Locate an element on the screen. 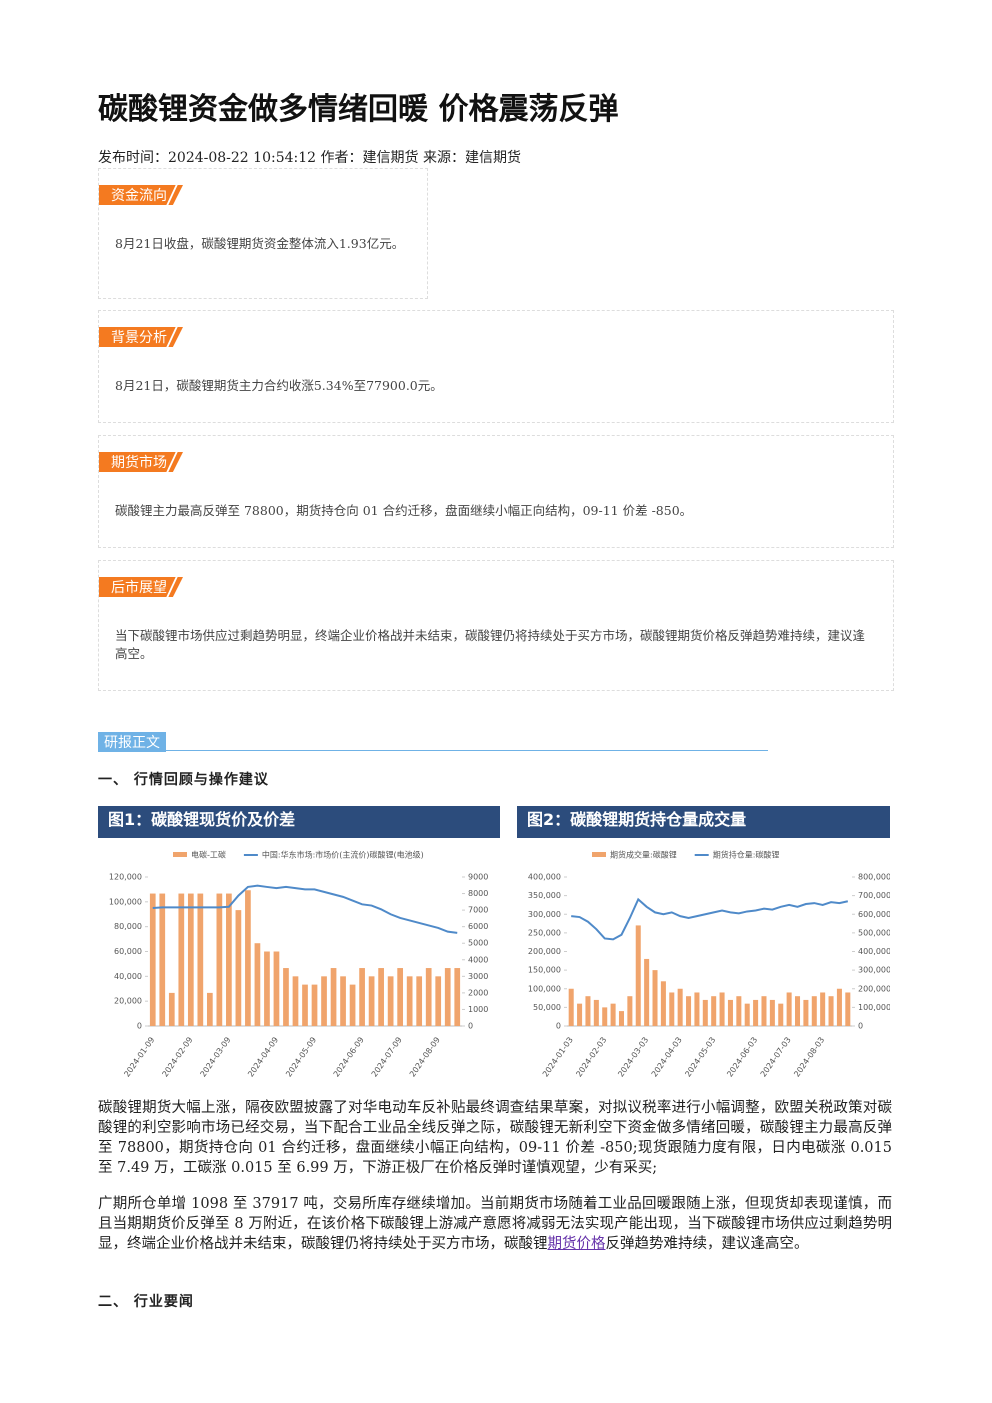 The width and height of the screenshot is (992, 1403). section-tag: 研报正文 is located at coordinates (132, 742).